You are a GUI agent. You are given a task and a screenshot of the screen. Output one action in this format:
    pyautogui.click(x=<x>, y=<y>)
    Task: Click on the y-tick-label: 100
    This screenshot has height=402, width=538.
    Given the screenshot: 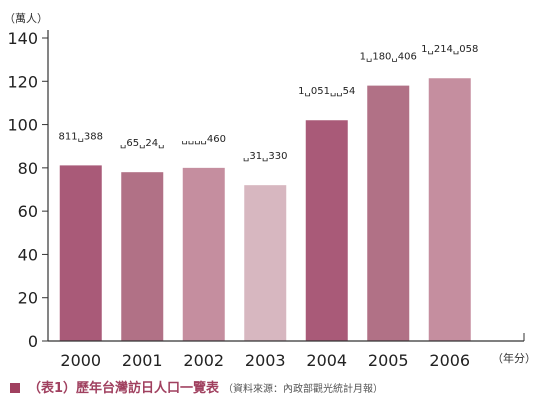 What is the action you would take?
    pyautogui.click(x=22, y=125)
    